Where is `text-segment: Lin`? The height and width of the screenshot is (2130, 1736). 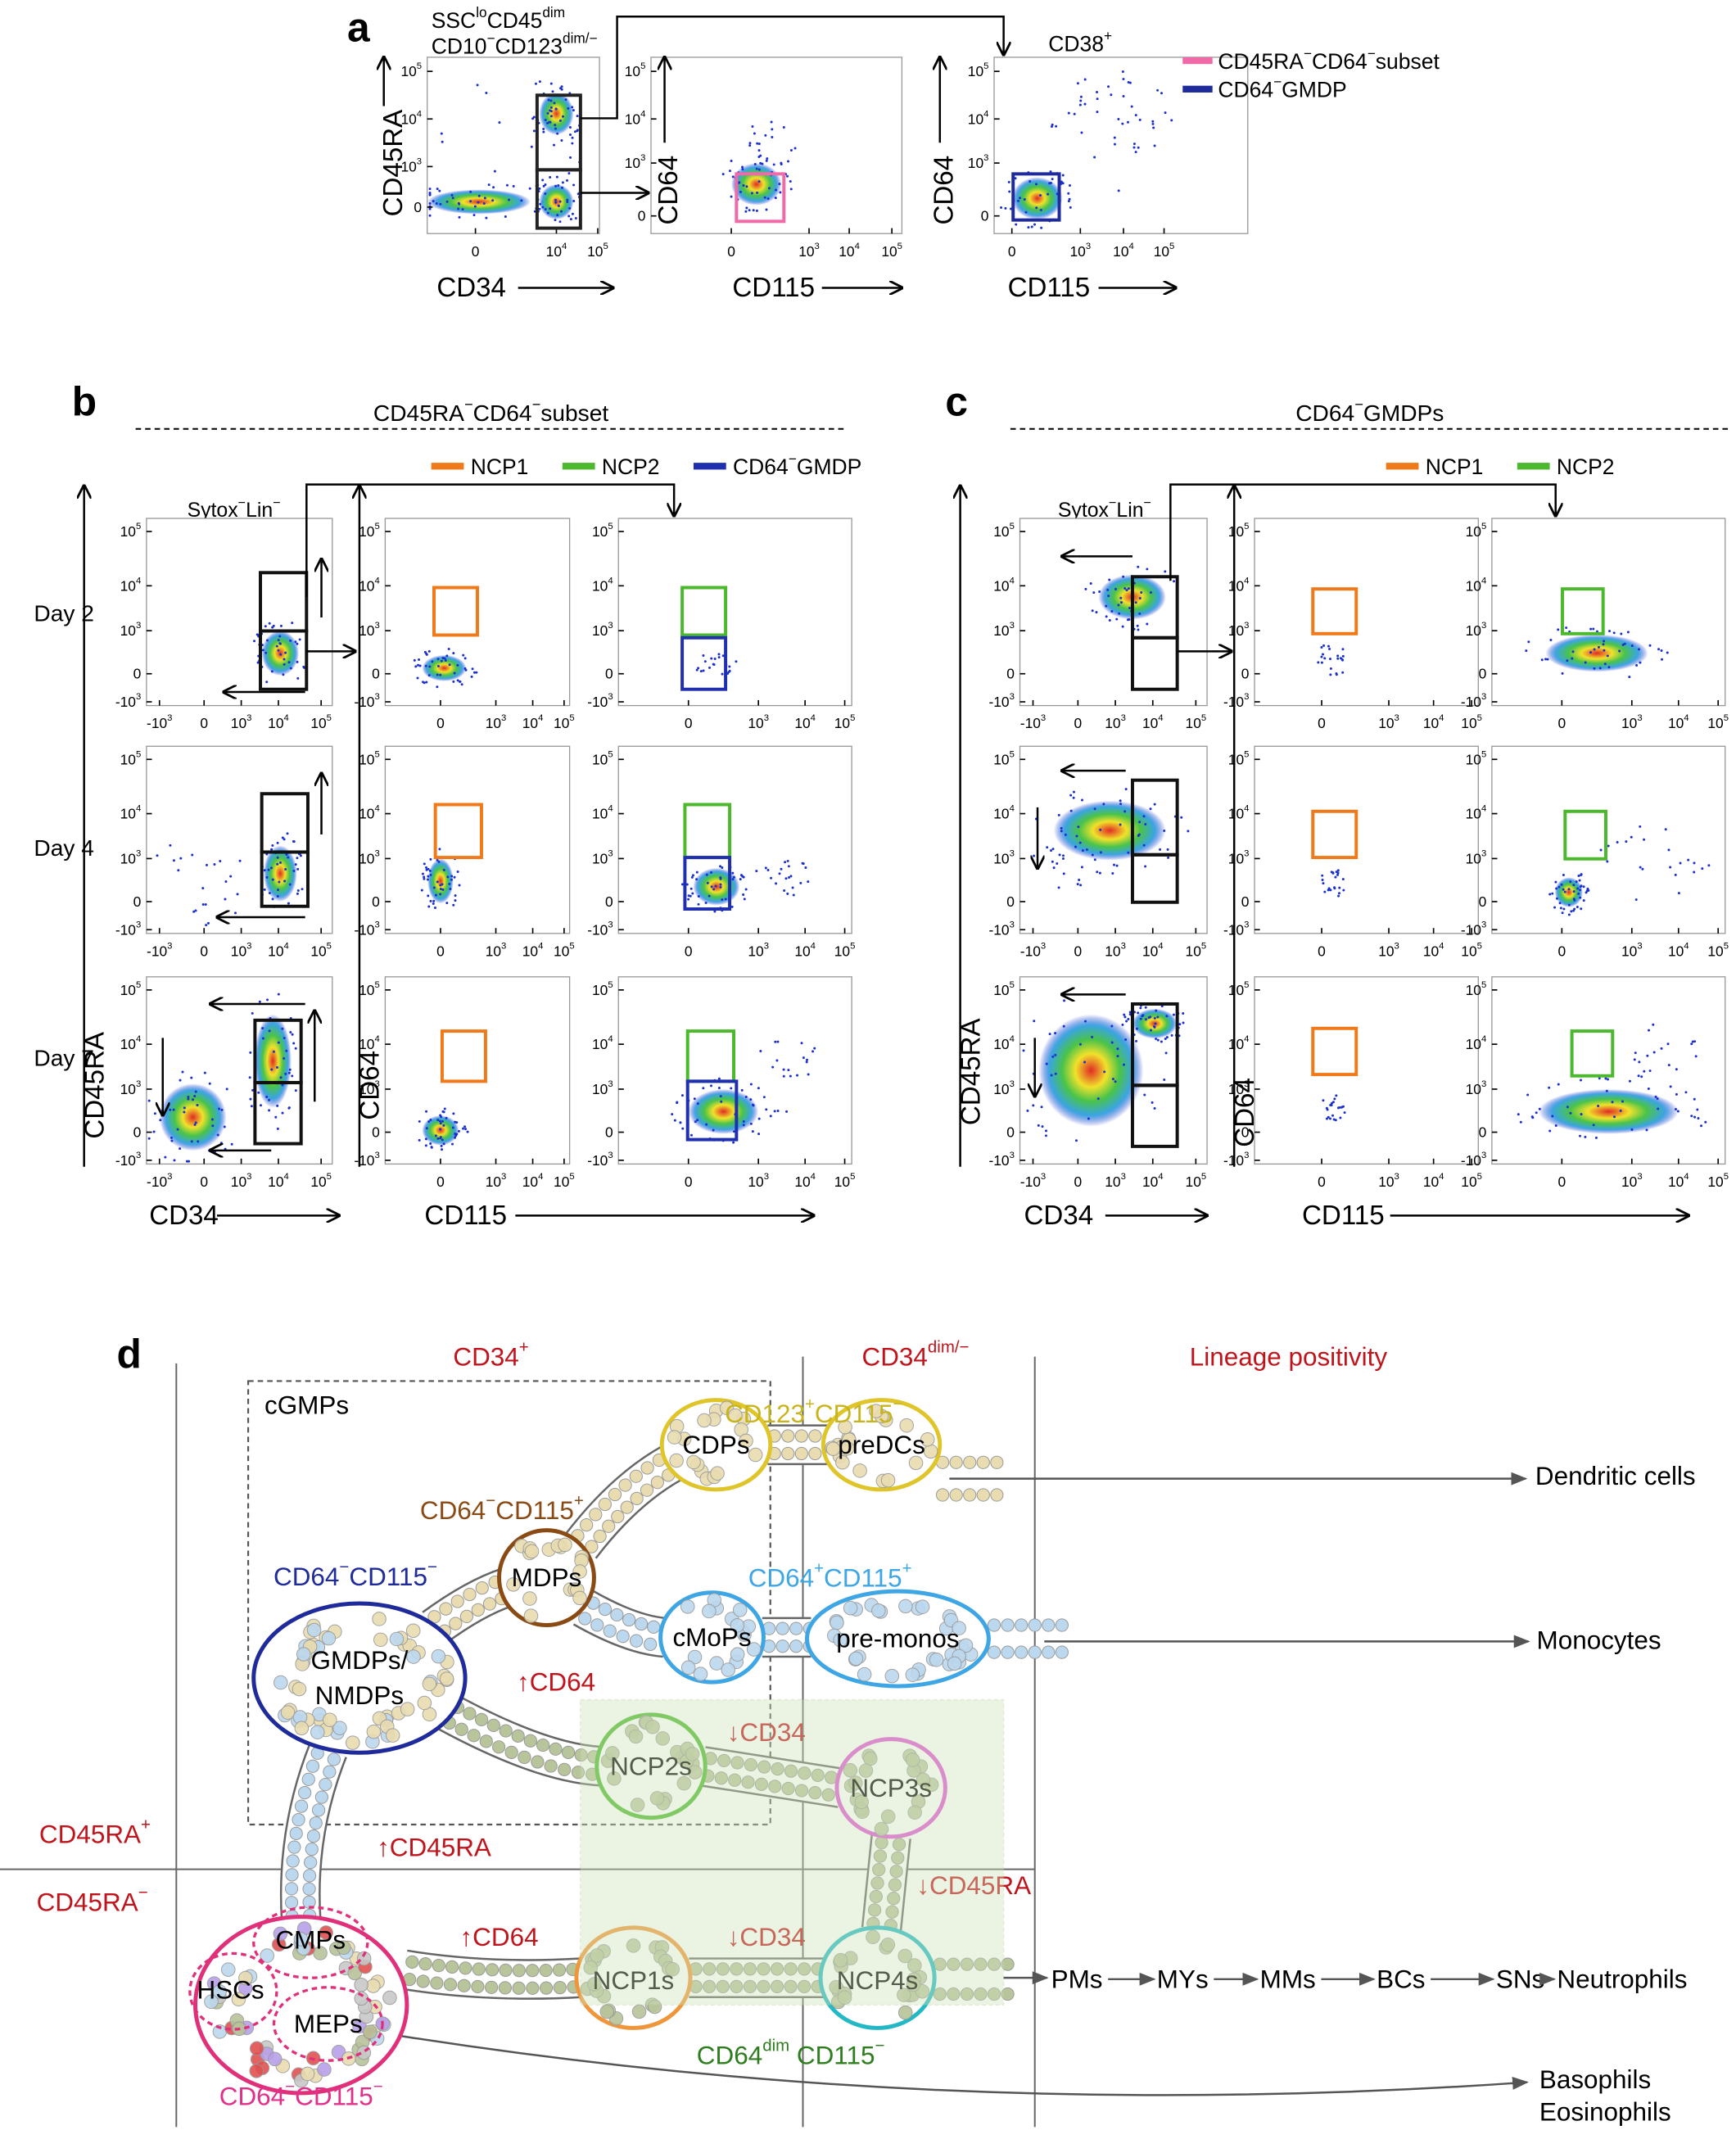 text-segment: Lin is located at coordinates (1129, 511).